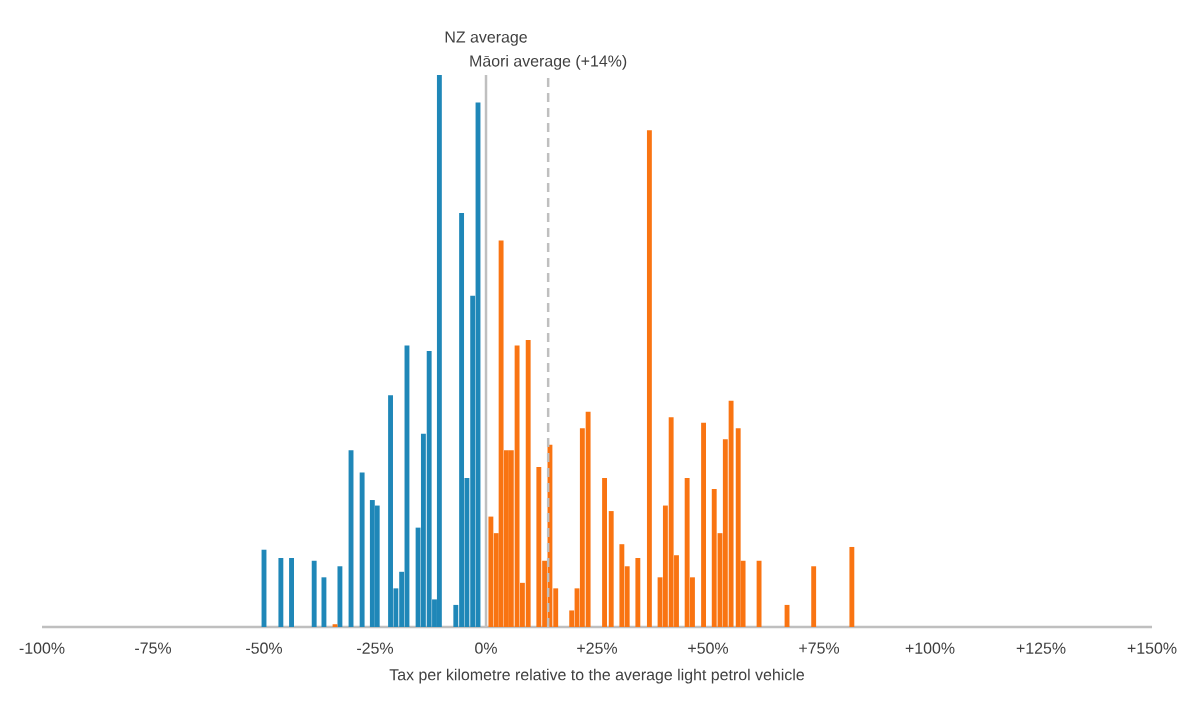 The image size is (1192, 711). Describe the element at coordinates (486, 38) in the screenshot. I see `ref-line-label: NZ average` at that location.